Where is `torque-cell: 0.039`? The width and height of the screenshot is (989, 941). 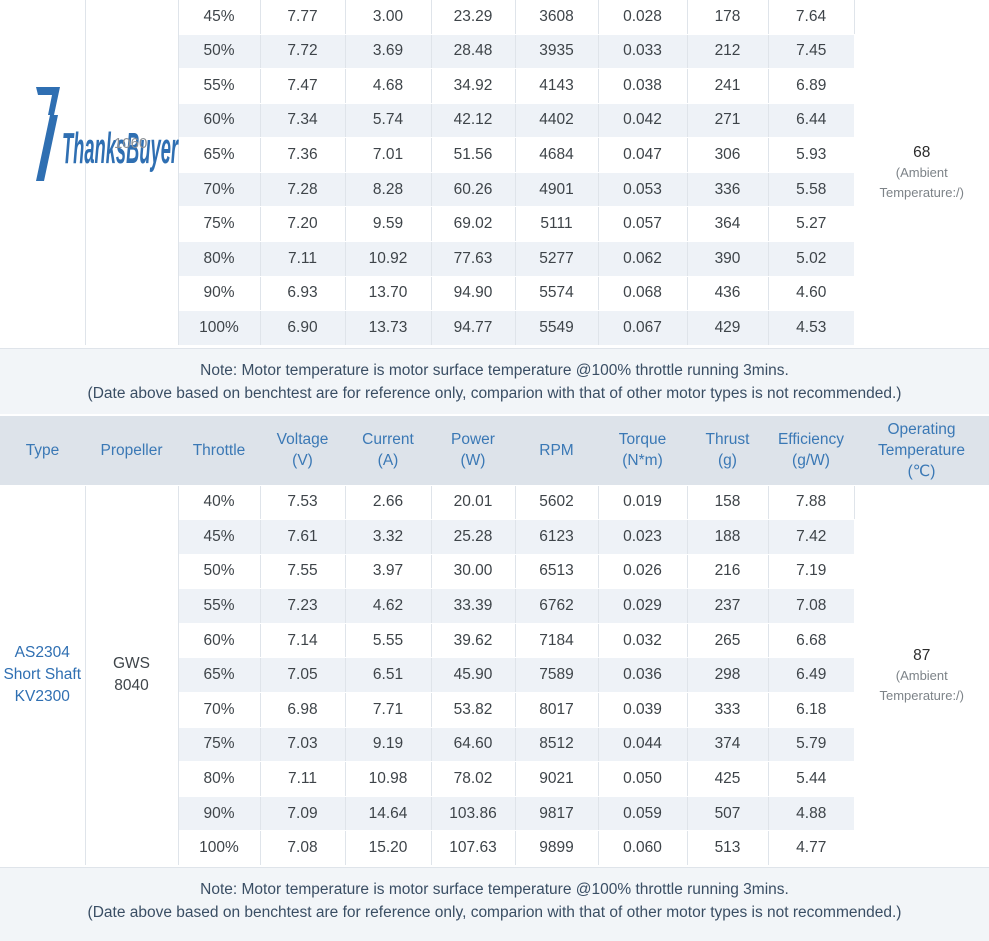 torque-cell: 0.039 is located at coordinates (643, 710).